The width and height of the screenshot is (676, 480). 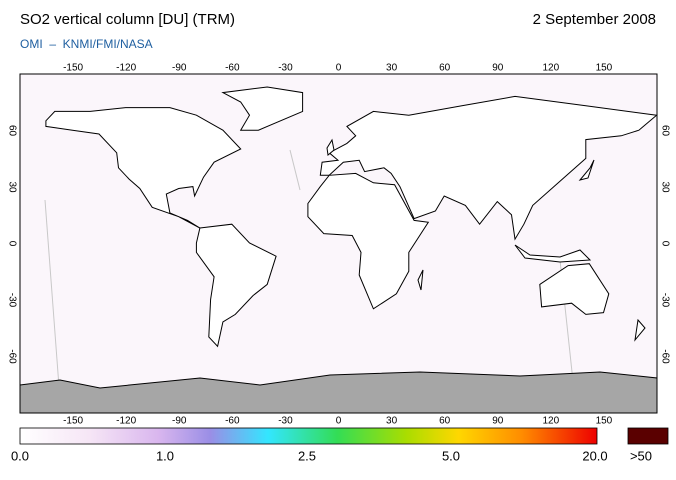 What do you see at coordinates (574, 289) in the screenshot?
I see `australia` at bounding box center [574, 289].